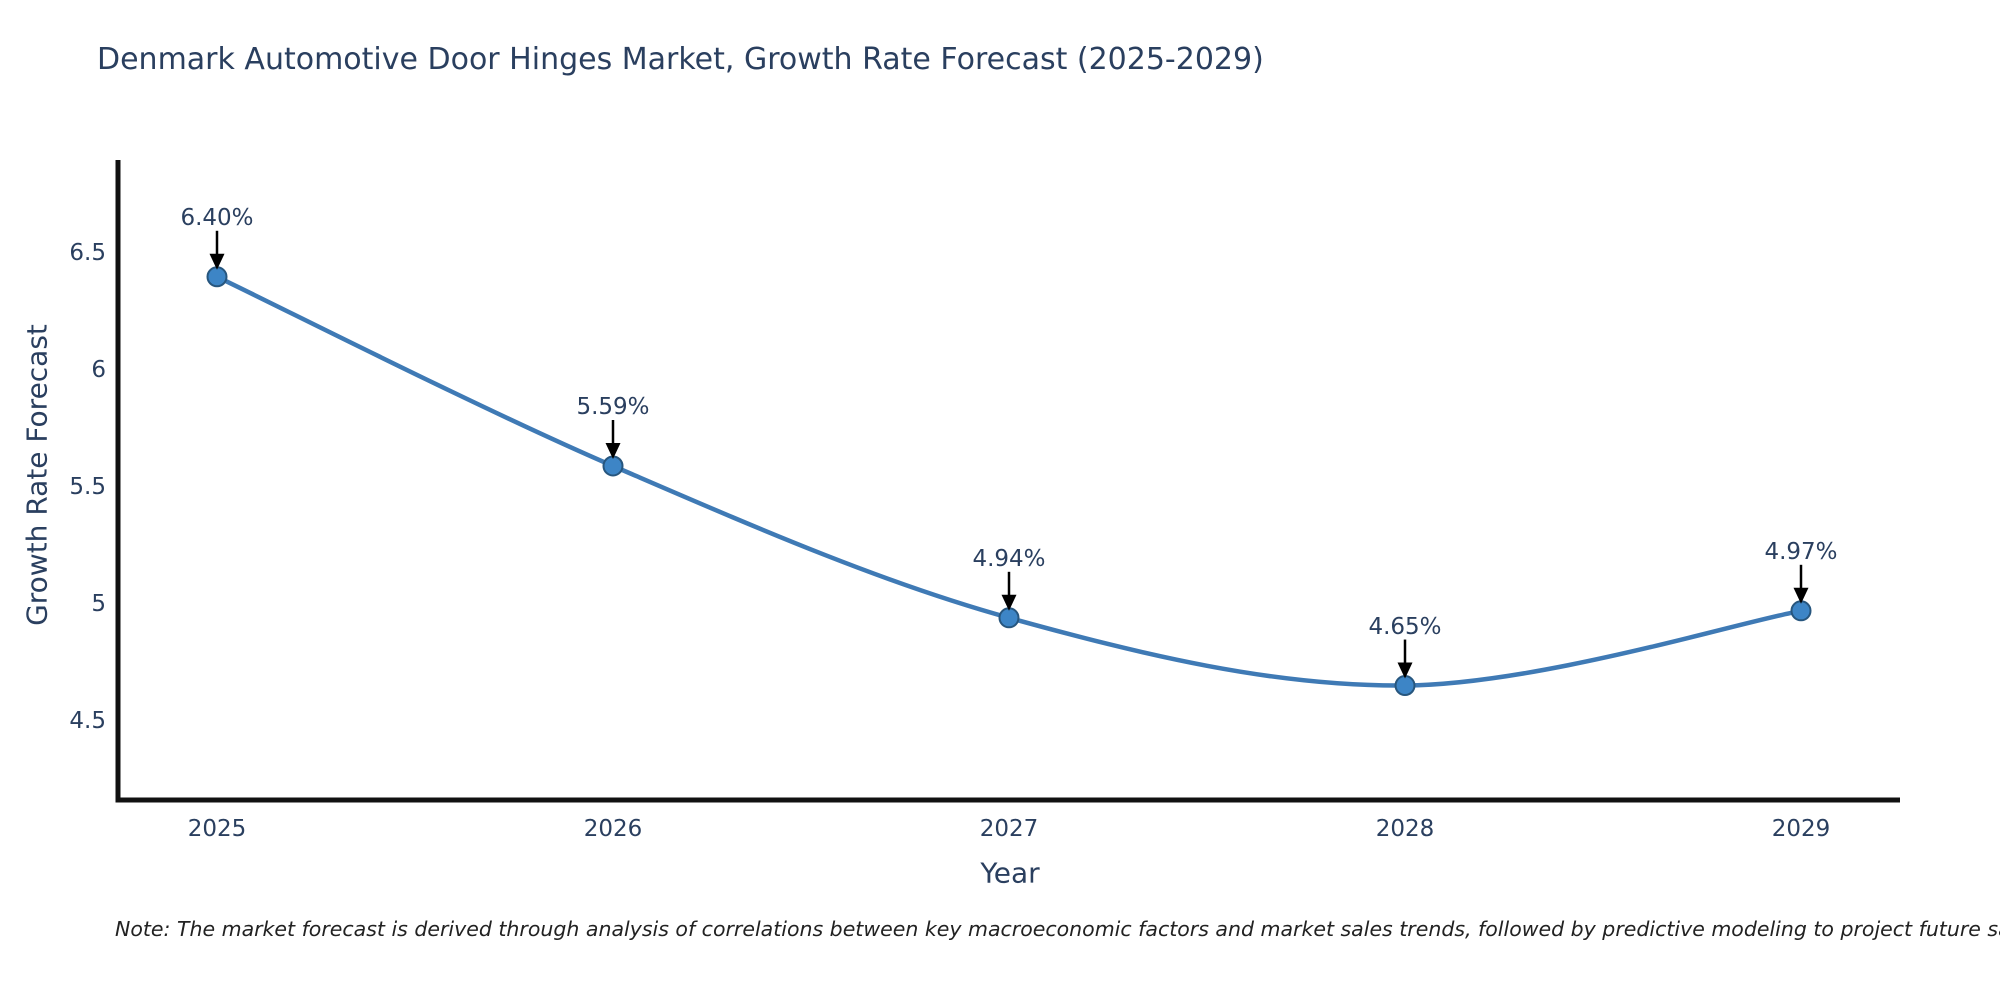 The width and height of the screenshot is (2000, 1000). I want to click on point-annotation: 6.40%, so click(217, 217).